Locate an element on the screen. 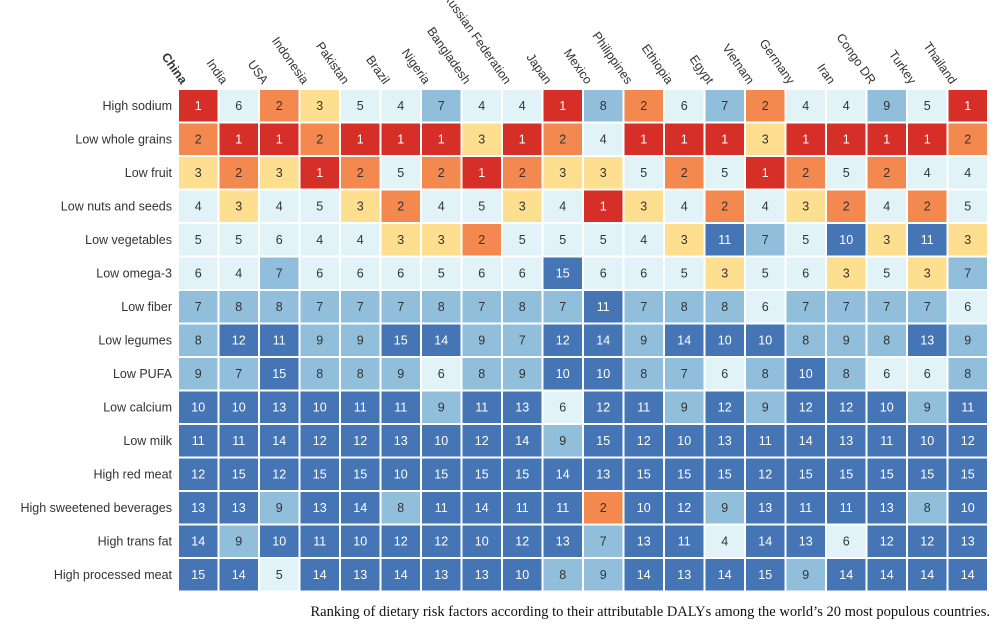 This screenshot has width=1000, height=632. row-label-high-sweetened-beverages: High sweetened beverages is located at coordinates (97, 508).